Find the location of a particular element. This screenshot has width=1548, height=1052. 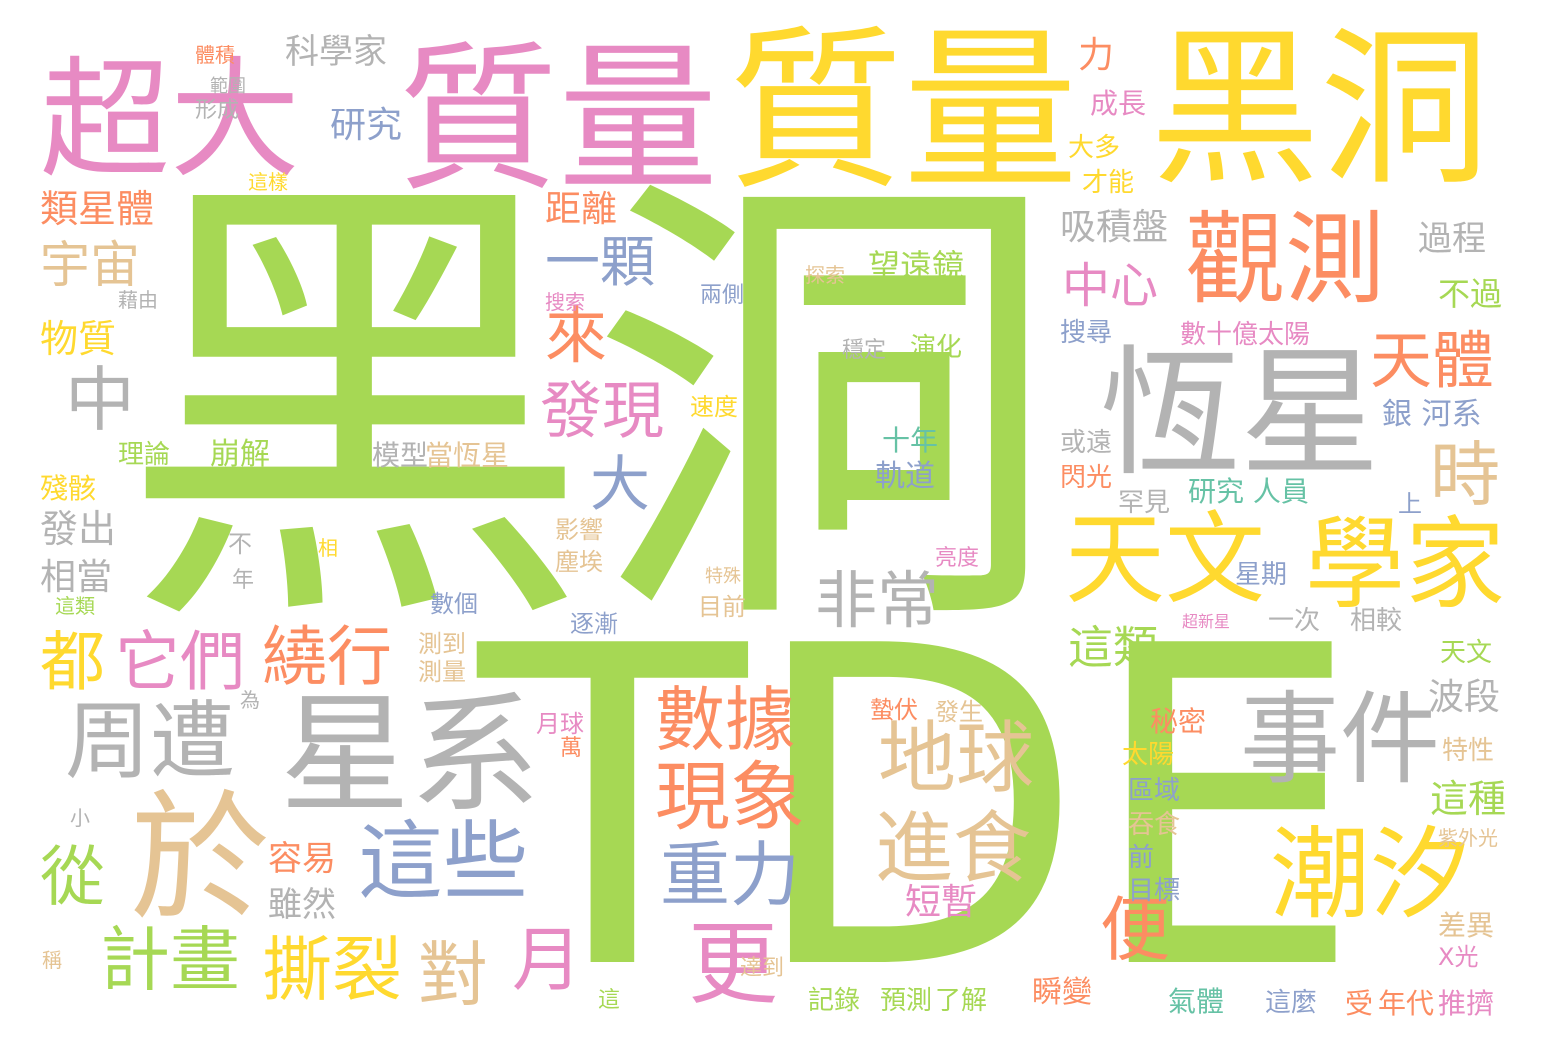

word-huoyuan: 或遠 is located at coordinates (1086, 443).